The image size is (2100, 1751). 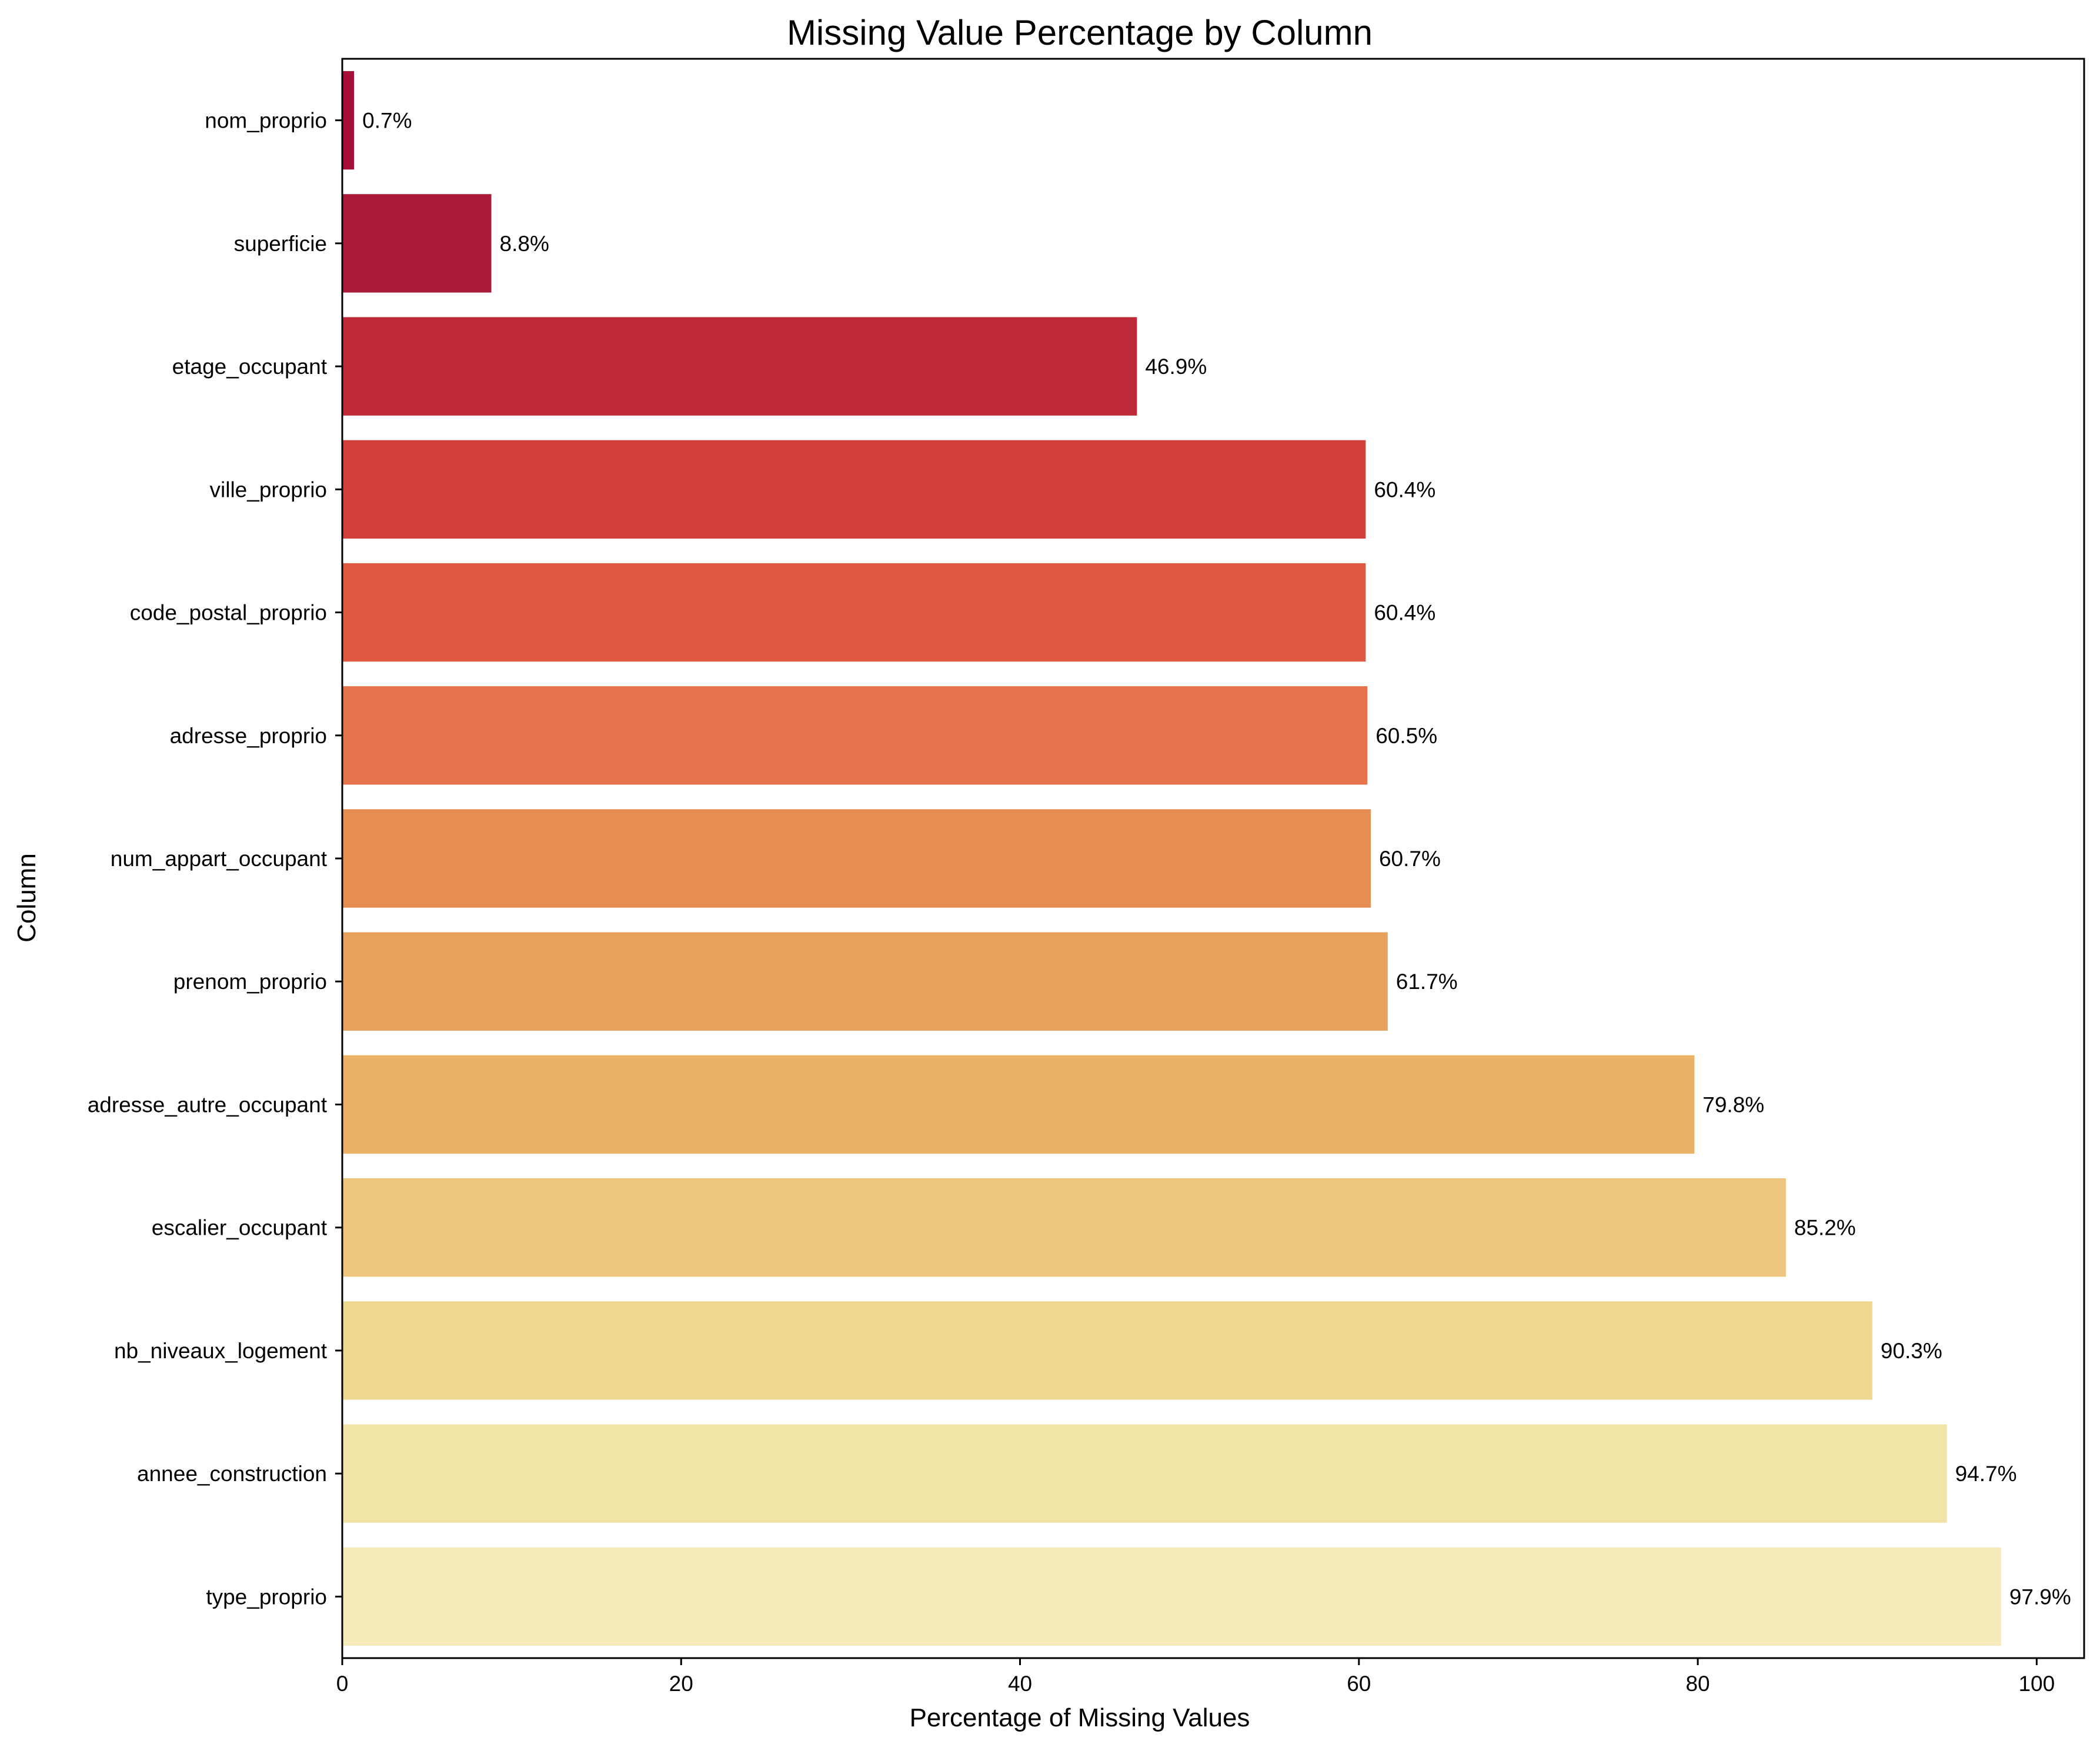 What do you see at coordinates (1406, 736) in the screenshot?
I see `data-label-adresse_proprio: 60.5%` at bounding box center [1406, 736].